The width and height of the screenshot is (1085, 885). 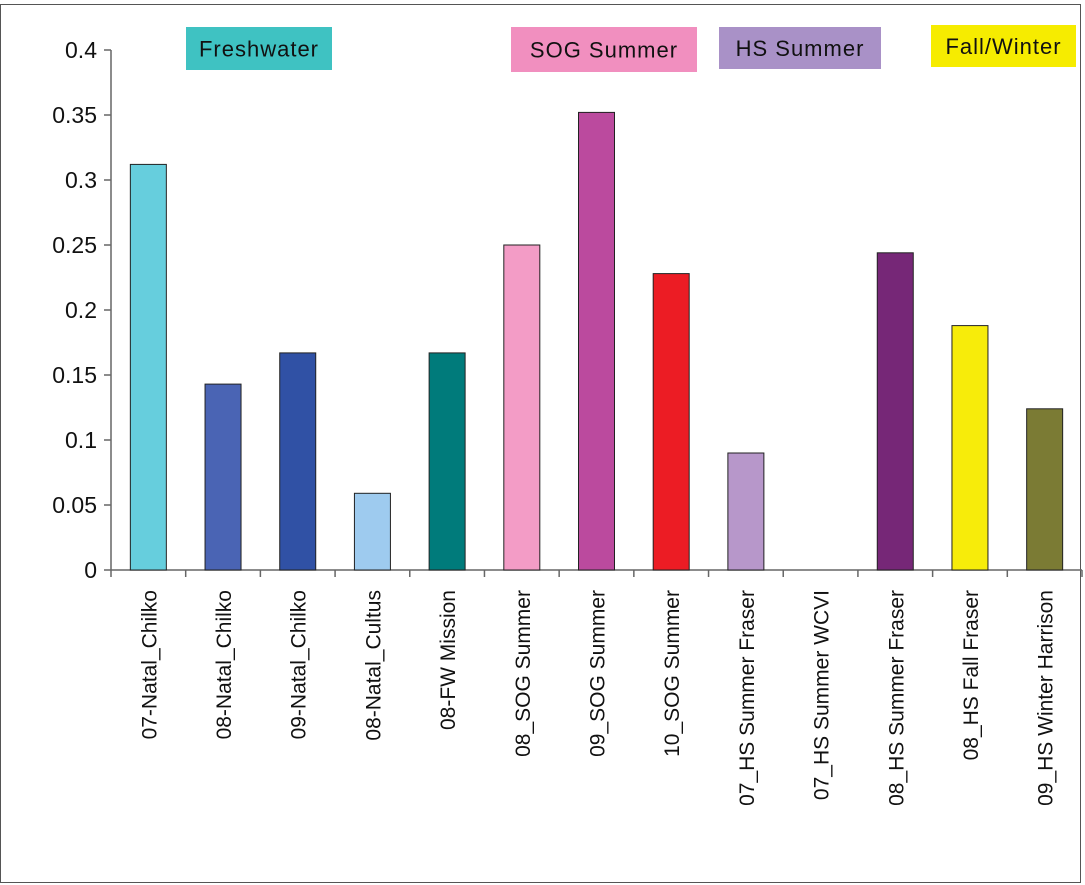 I want to click on x-tick-label: 09_SOG Summer, so click(x=598, y=673).